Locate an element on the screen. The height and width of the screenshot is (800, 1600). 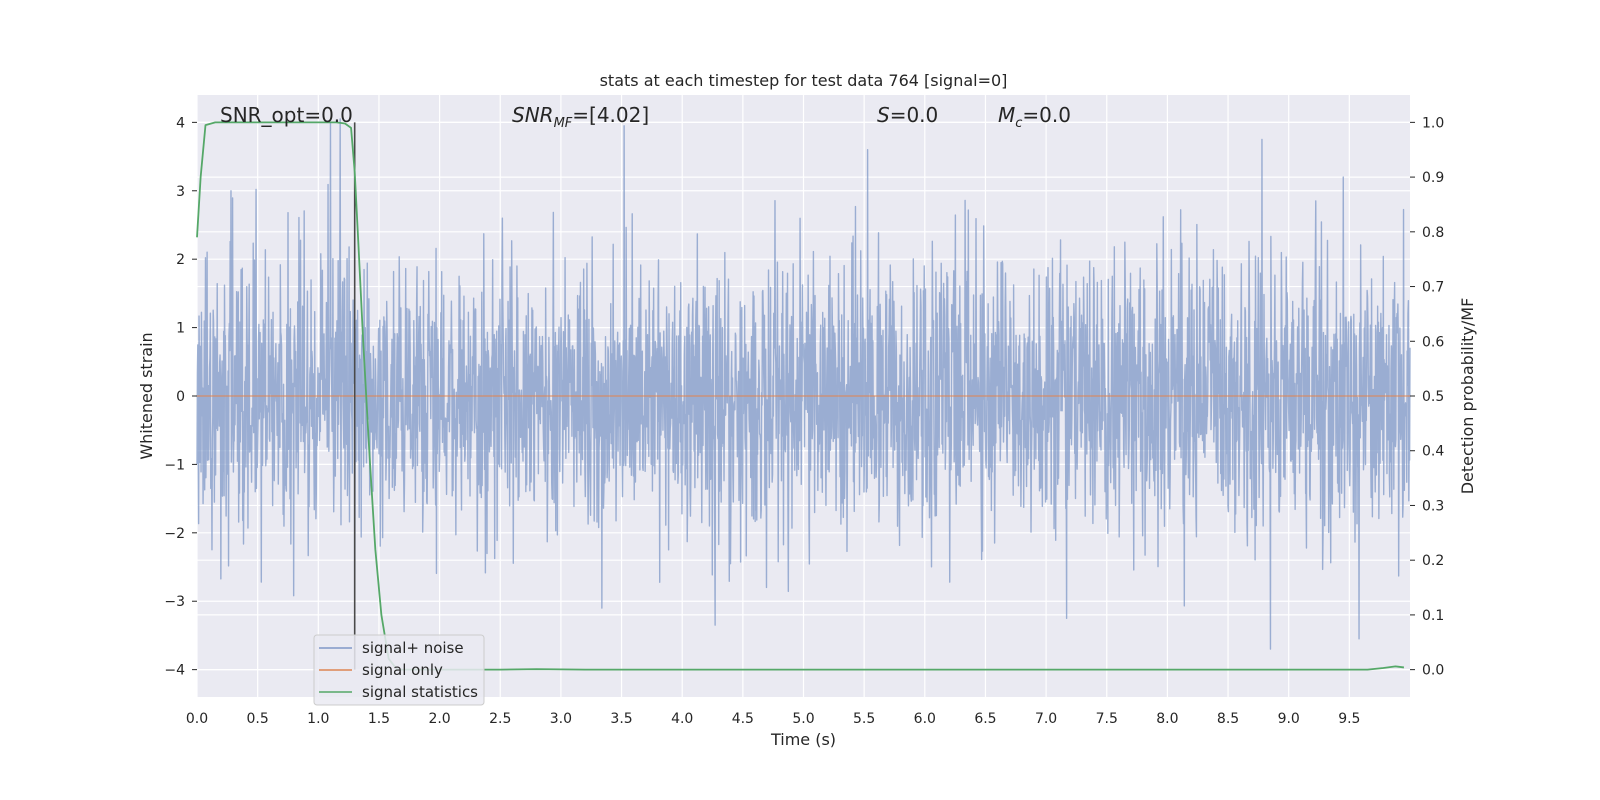
y-right-axis-label: Detection probability/MF is located at coordinates (1467, 396).